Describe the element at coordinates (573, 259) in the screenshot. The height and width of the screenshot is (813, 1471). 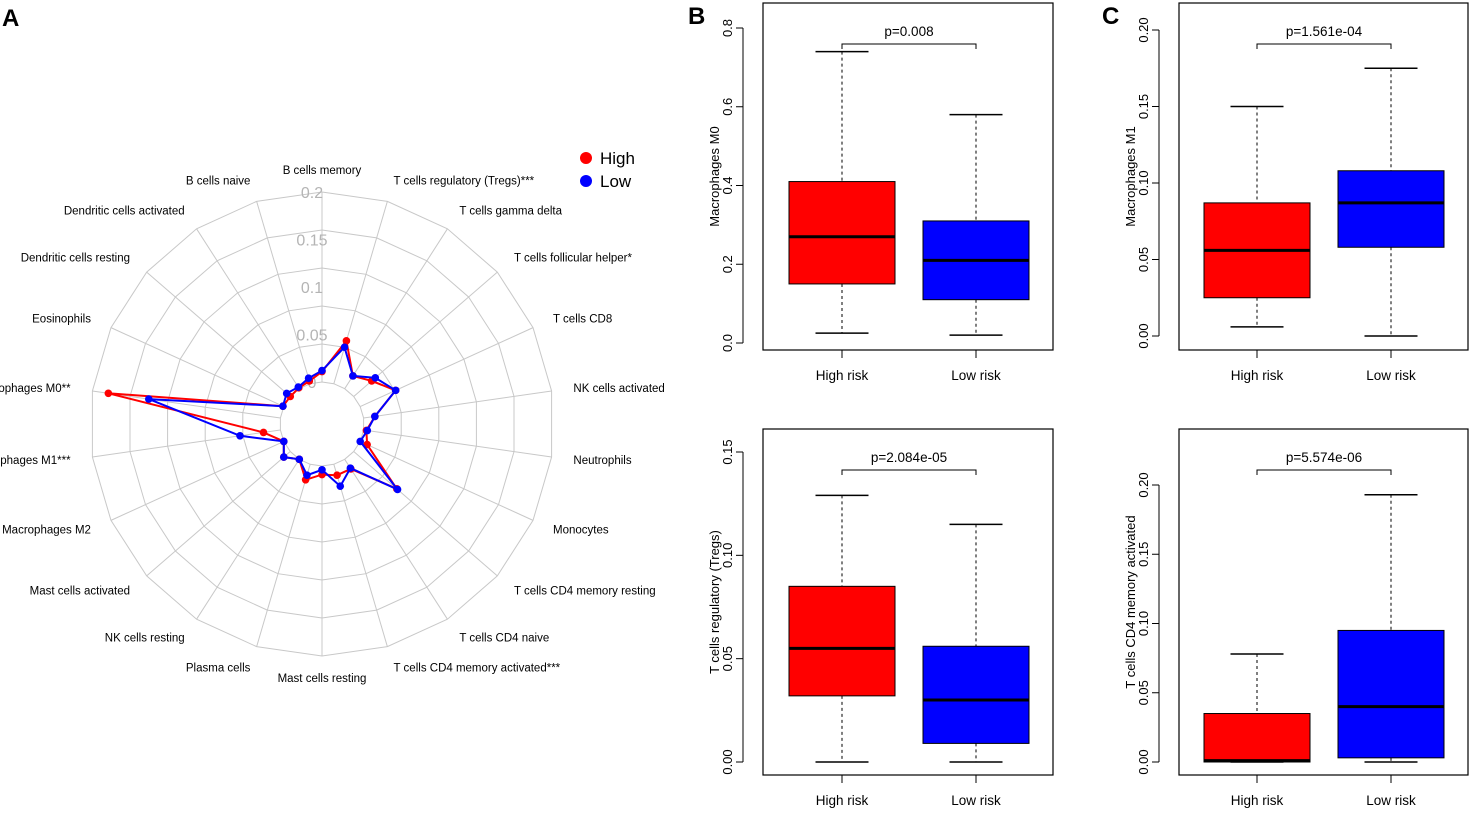
I see `radar-category-label: T cells follicular helper*` at that location.